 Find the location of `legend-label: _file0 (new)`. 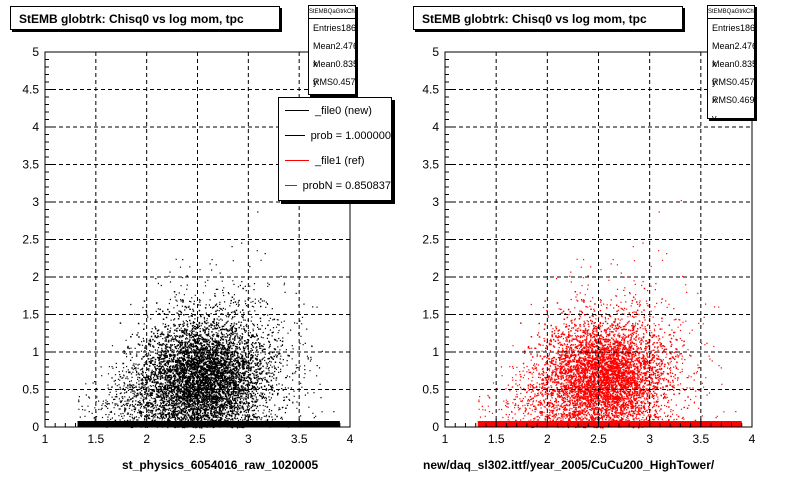

legend-label: _file0 (new) is located at coordinates (343, 110).